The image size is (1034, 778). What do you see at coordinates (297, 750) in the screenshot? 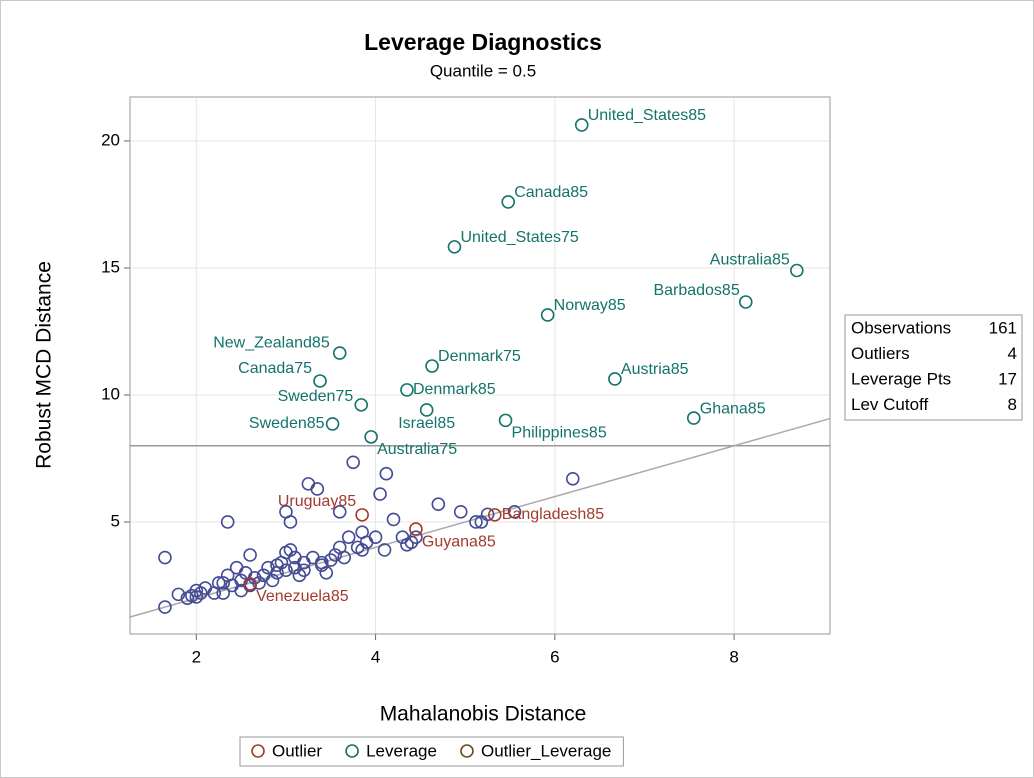
I see `legend-label: Outlier` at bounding box center [297, 750].